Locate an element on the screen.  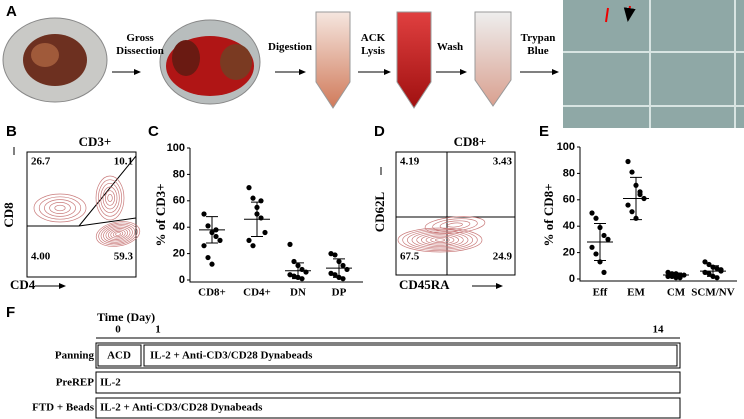
label: 24.9 is located at coordinates (503, 257).